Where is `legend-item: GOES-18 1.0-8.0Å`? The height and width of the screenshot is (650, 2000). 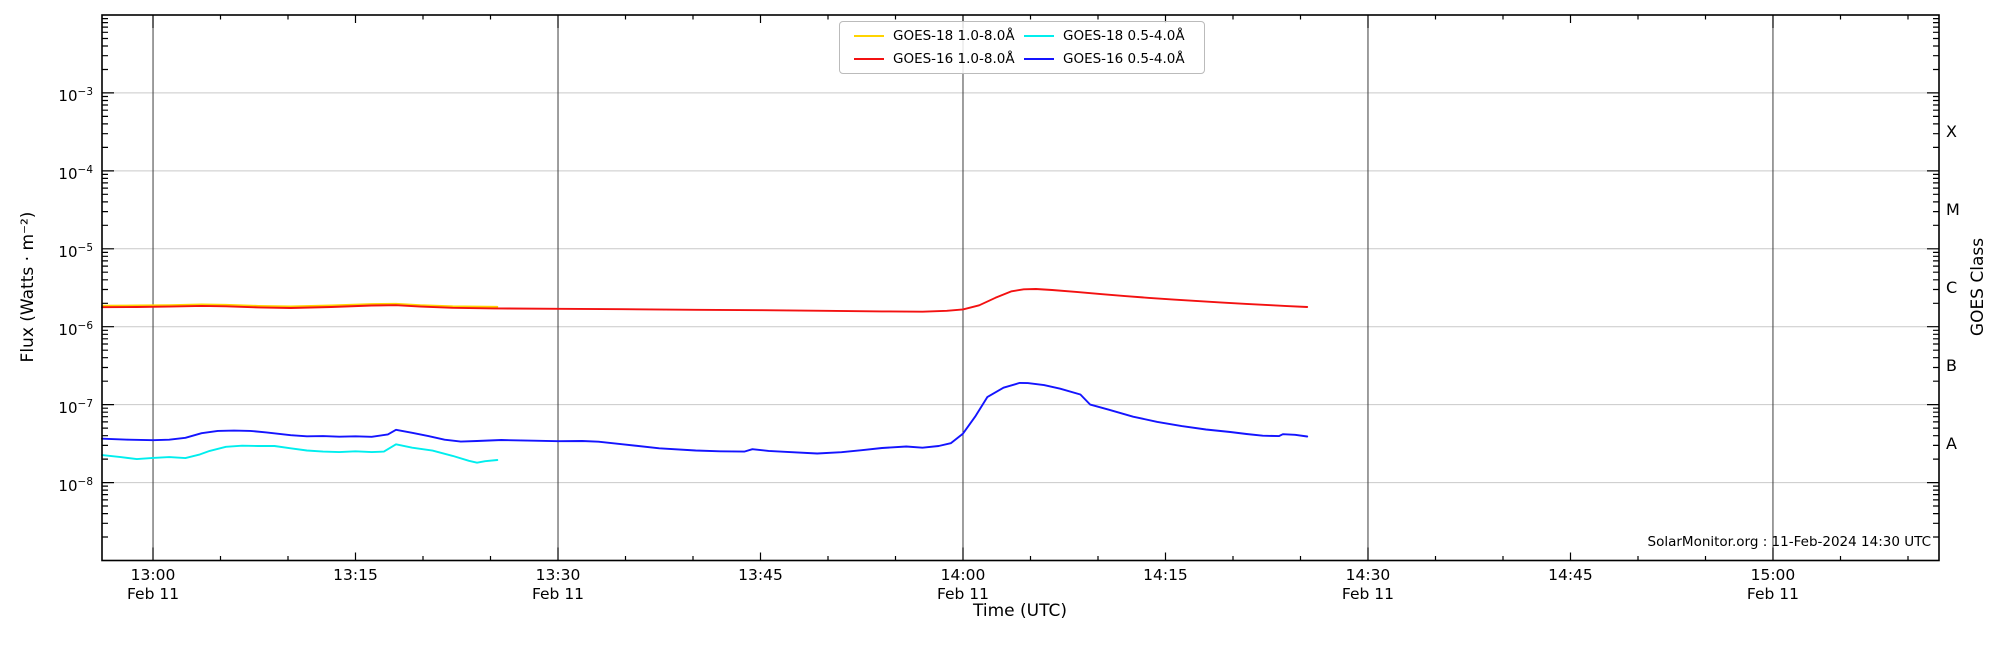
legend-item: GOES-18 1.0-8.0Å is located at coordinates (939, 36).